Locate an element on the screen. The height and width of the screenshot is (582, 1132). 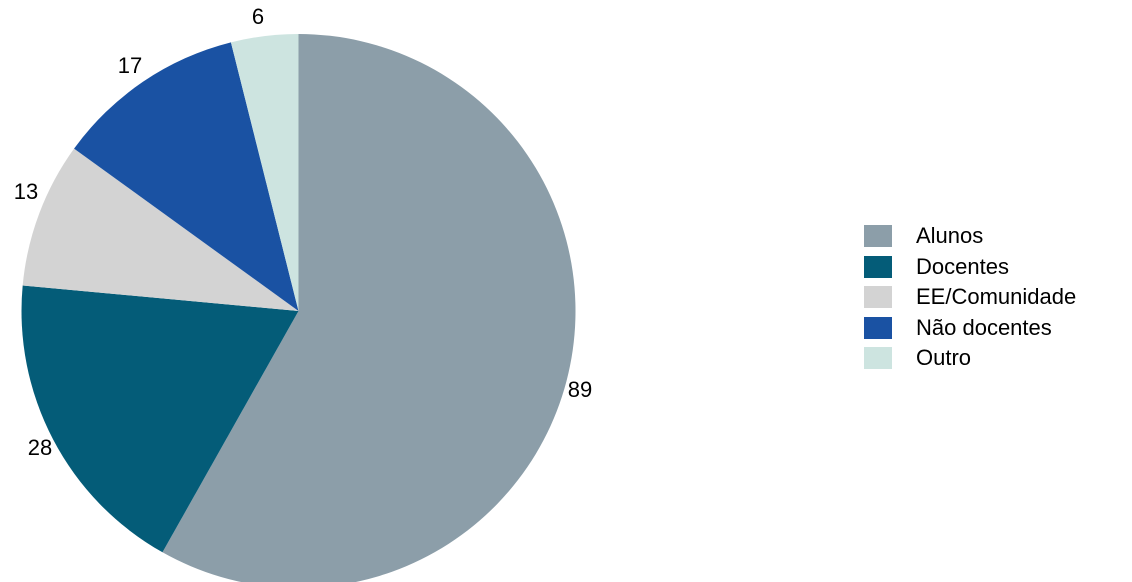
pie-slice-n-o-docentes is located at coordinates (186, 177).